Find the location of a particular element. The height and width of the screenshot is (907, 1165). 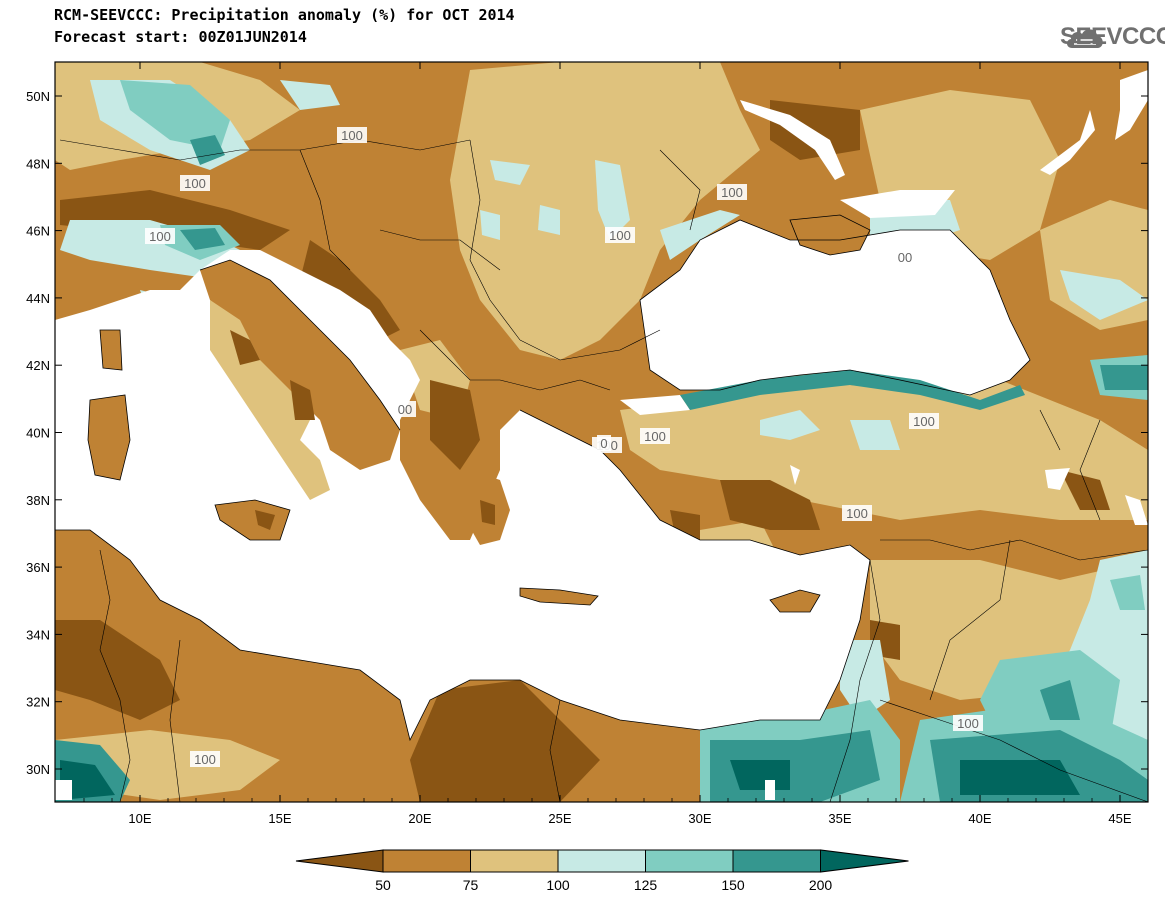

lat-label: 46N is located at coordinates (38, 231).